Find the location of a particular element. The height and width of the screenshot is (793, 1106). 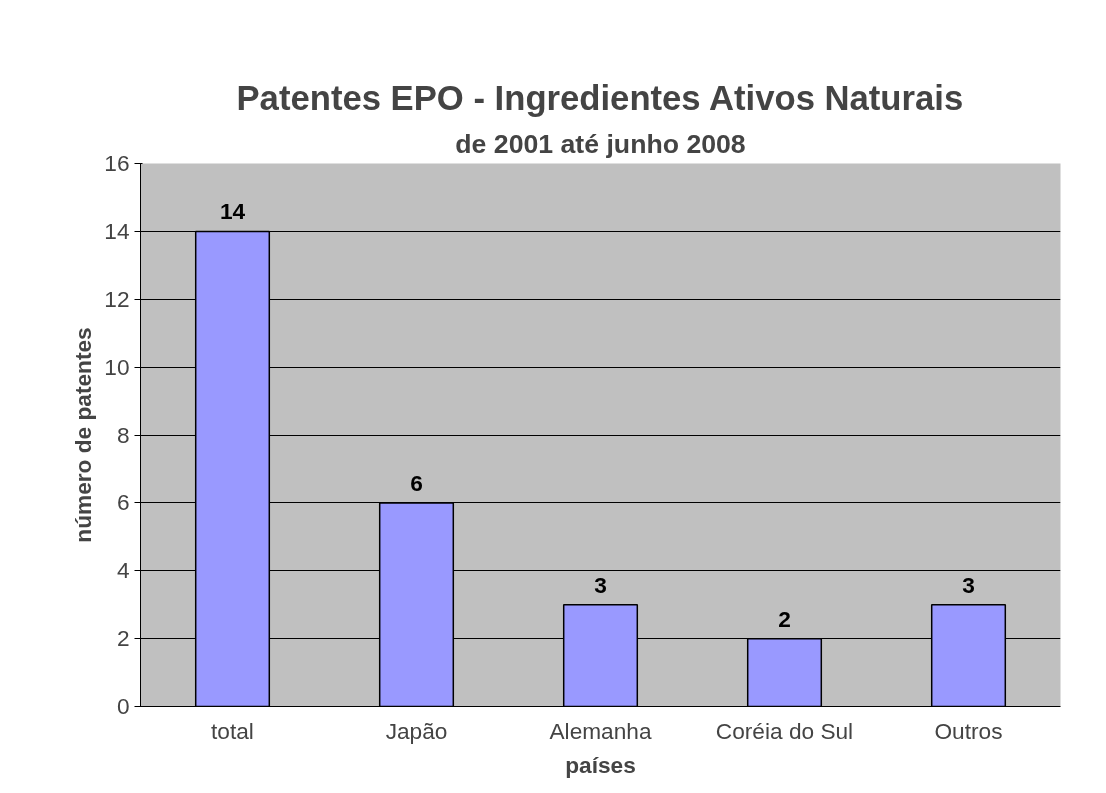

y-tick-label: 6 is located at coordinates (123, 502).